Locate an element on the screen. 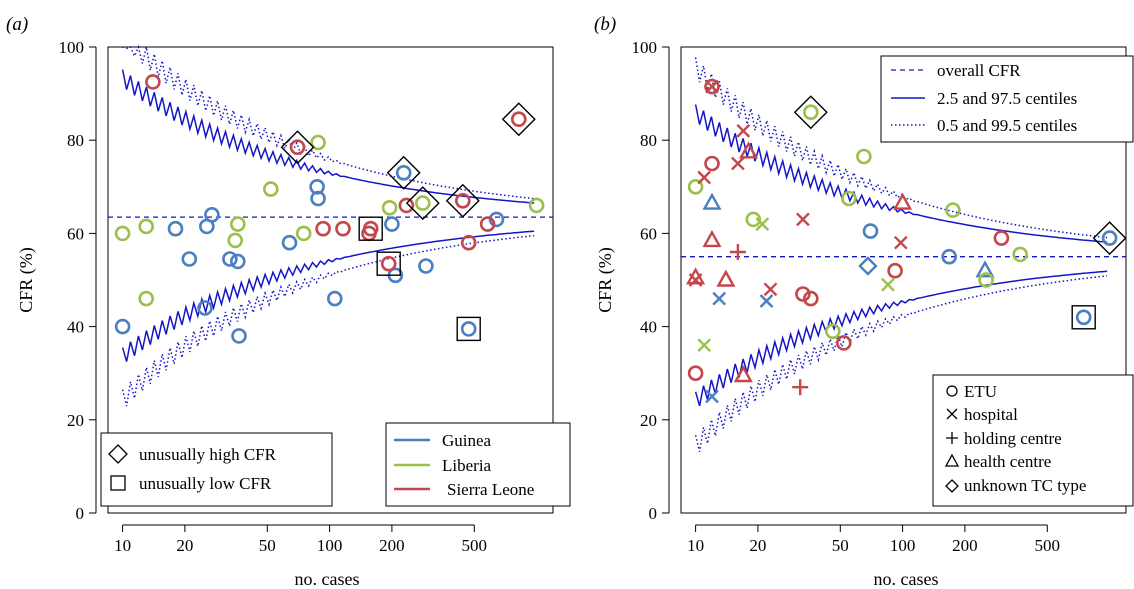 Image resolution: width=1134 pixels, height=589 pixels. y-tick-label: 0 is located at coordinates (80, 513).